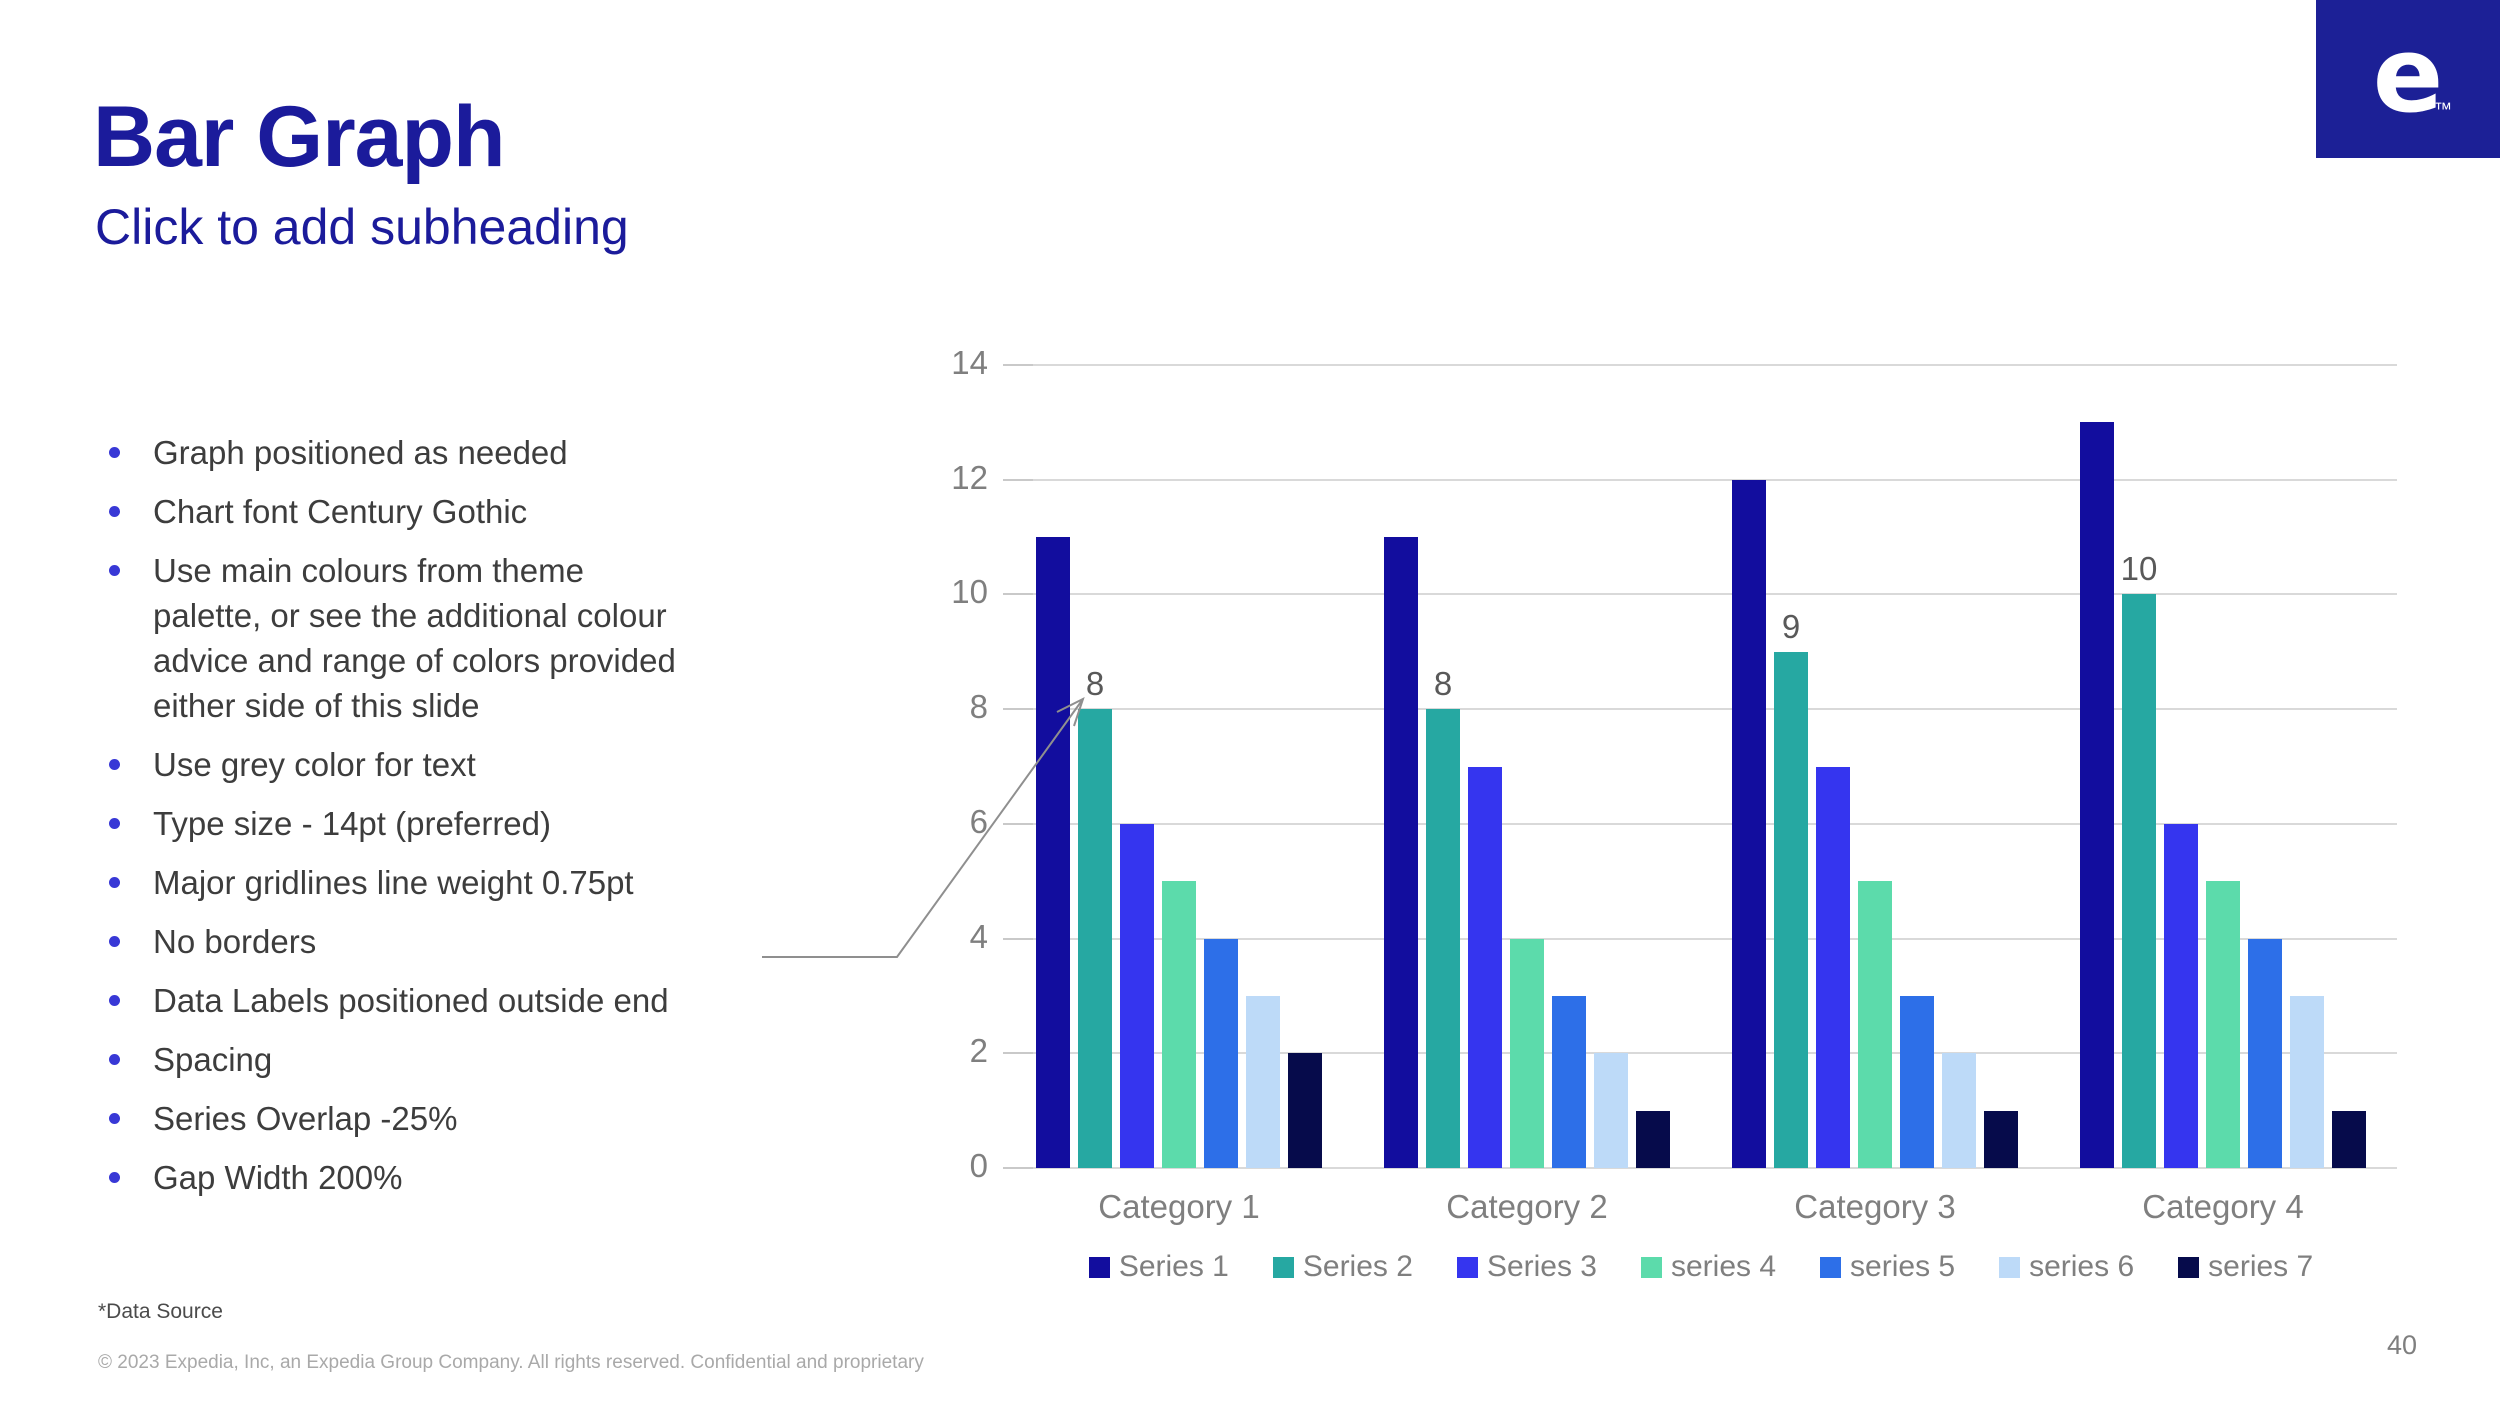  Describe the element at coordinates (1179, 1206) in the screenshot. I see `category-label: Category 1` at that location.